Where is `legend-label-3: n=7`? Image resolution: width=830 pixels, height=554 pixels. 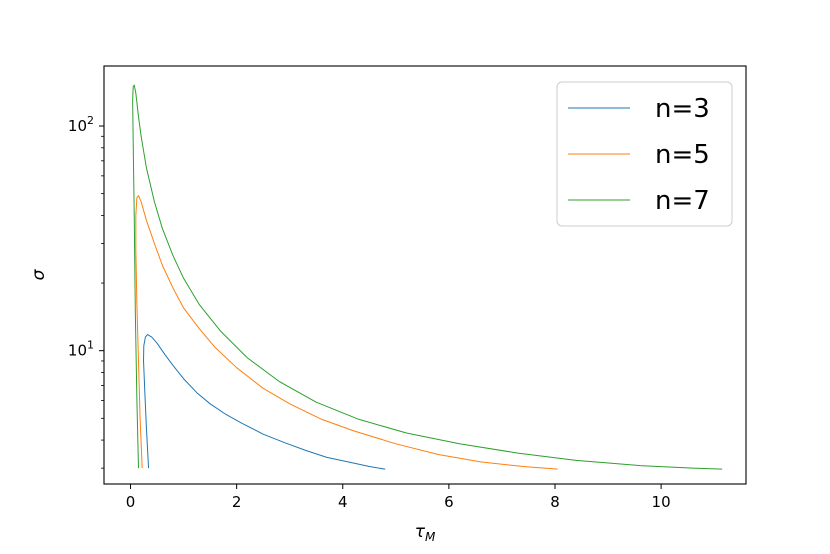 legend-label-3: n=7 is located at coordinates (682, 201).